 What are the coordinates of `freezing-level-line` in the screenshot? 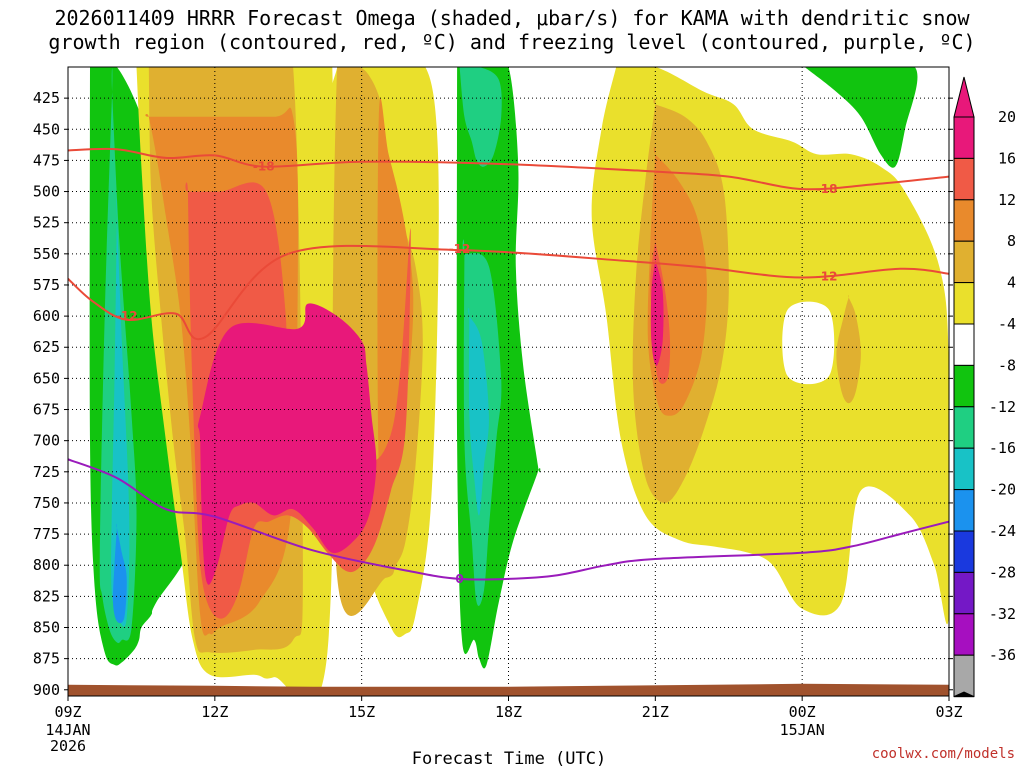 It's located at (508, 519).